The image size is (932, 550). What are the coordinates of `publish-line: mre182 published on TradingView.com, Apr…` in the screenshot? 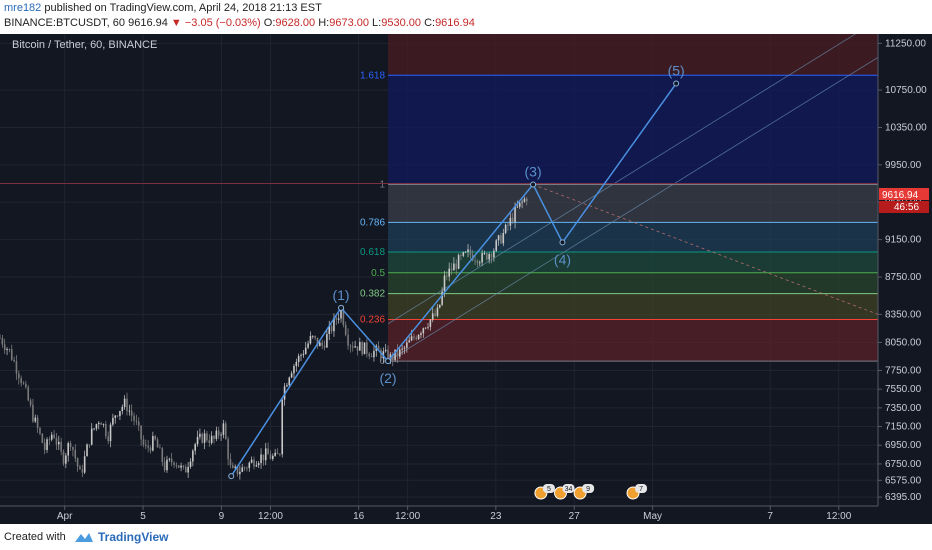 It's located at (163, 8).